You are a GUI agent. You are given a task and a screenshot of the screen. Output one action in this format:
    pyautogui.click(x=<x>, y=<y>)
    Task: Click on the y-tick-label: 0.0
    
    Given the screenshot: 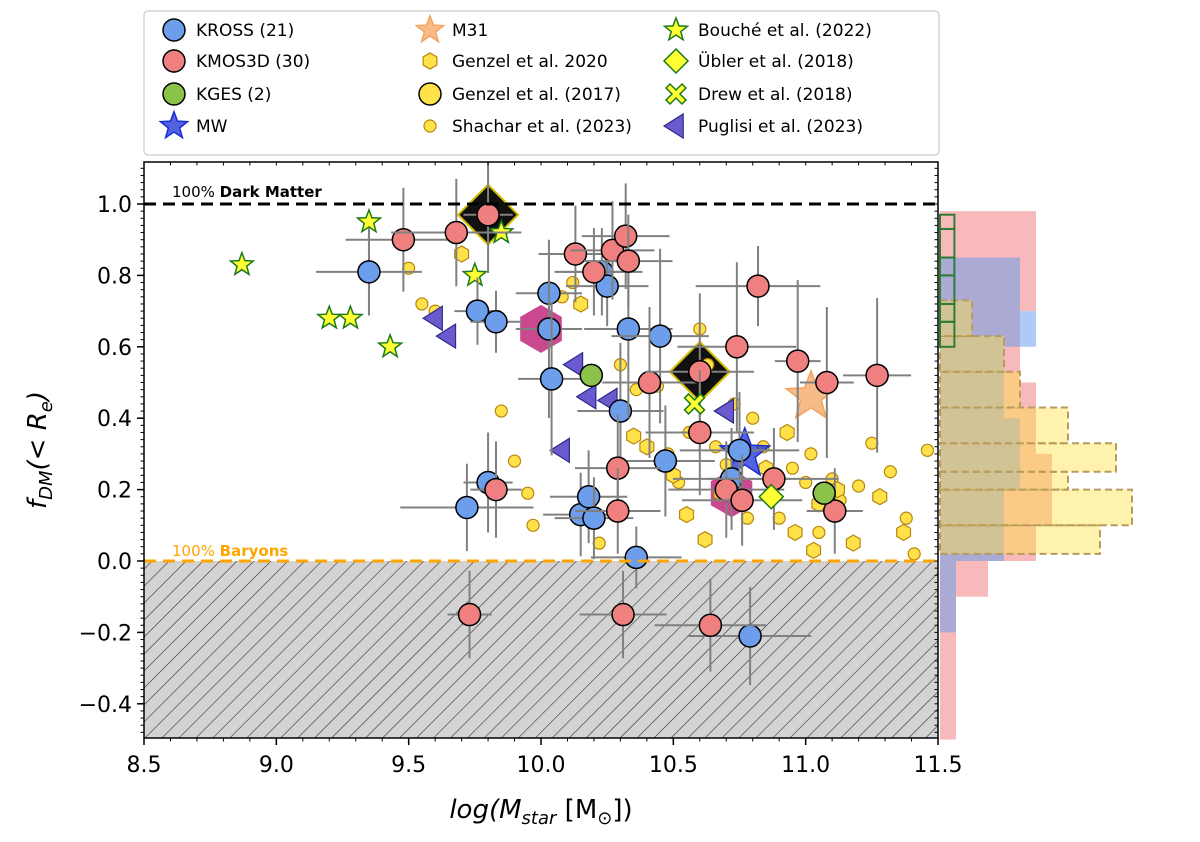 What is the action you would take?
    pyautogui.click(x=114, y=562)
    